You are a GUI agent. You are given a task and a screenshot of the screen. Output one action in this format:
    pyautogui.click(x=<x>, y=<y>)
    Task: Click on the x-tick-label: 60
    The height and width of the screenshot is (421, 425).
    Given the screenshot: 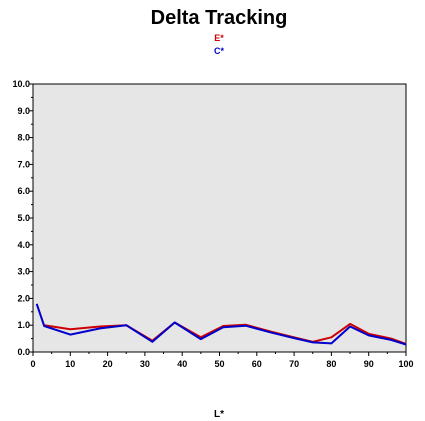 What is the action you would take?
    pyautogui.click(x=257, y=364)
    